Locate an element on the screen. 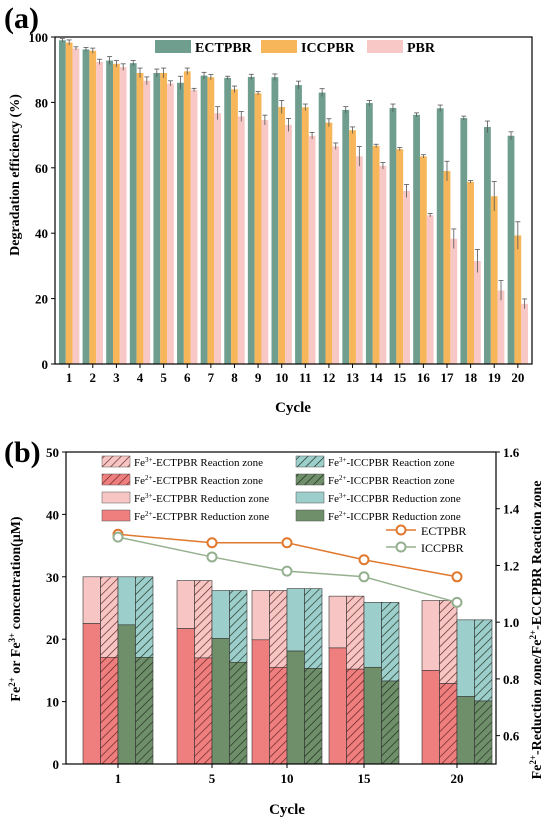  legend-swatch-fe2_icc_red is located at coordinates (310, 515).